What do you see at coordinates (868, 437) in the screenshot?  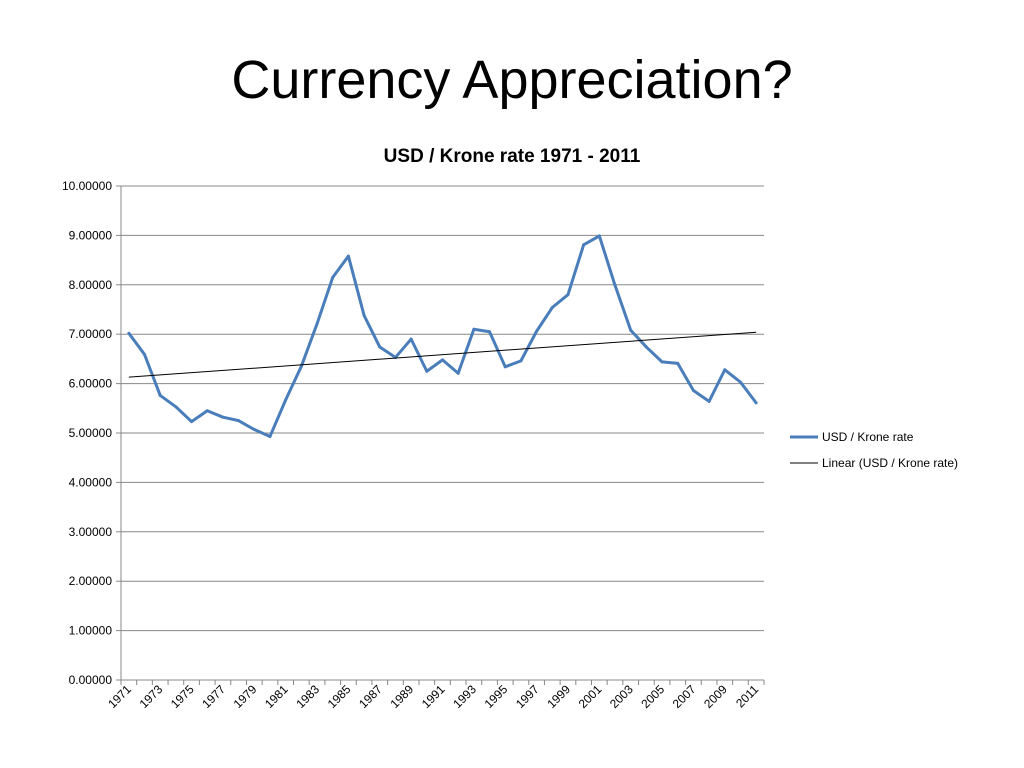 I see `legend-label: USD / Krone rate` at bounding box center [868, 437].